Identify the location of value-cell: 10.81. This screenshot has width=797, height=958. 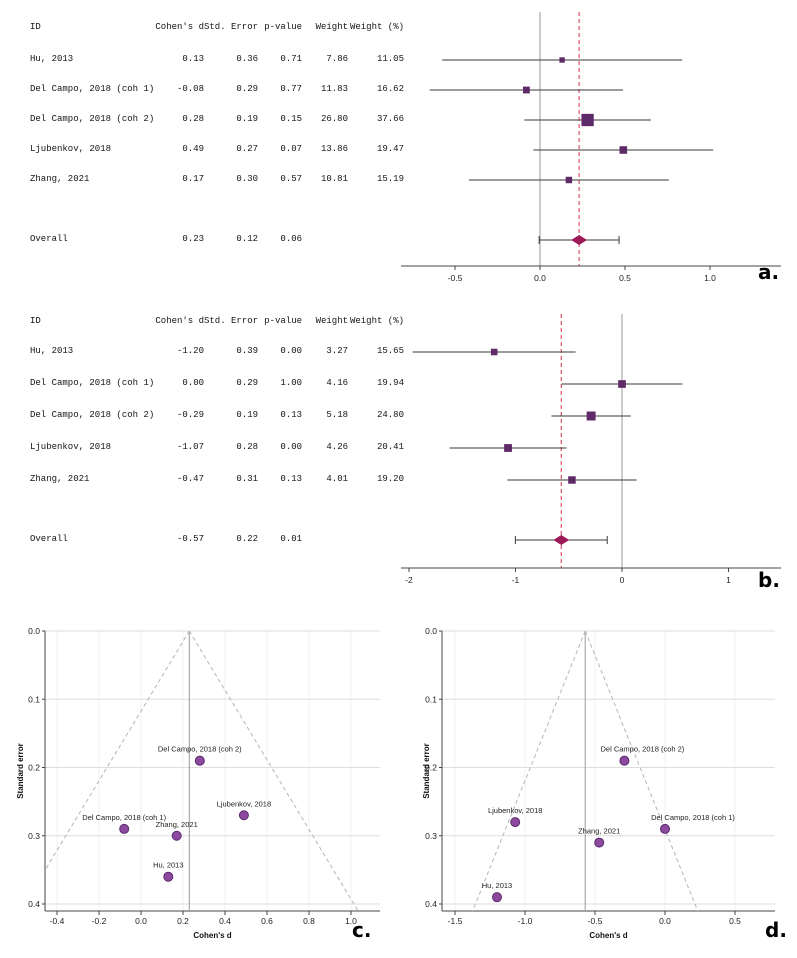
(334, 179).